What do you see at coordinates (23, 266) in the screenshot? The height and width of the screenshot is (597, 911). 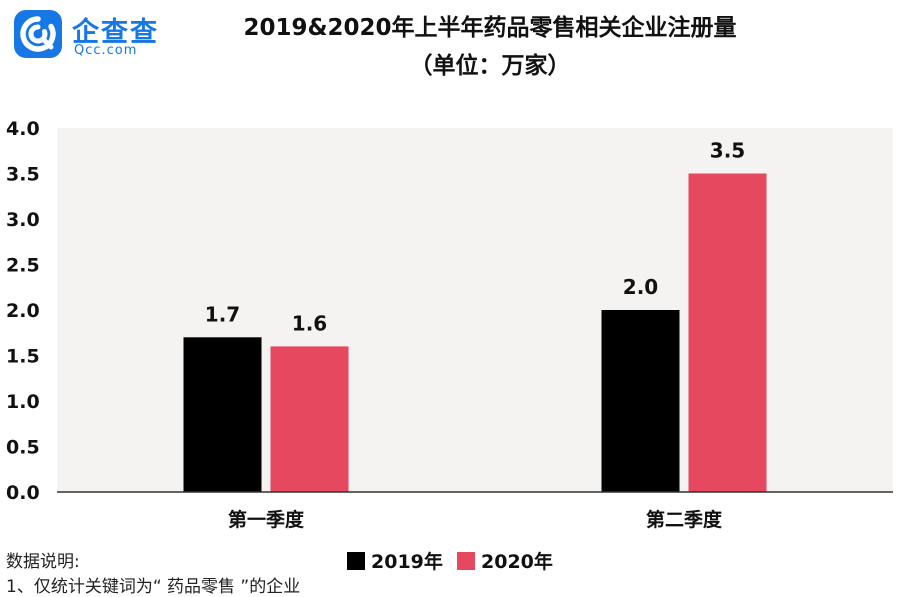 I see `y-tick-label: 2.5` at bounding box center [23, 266].